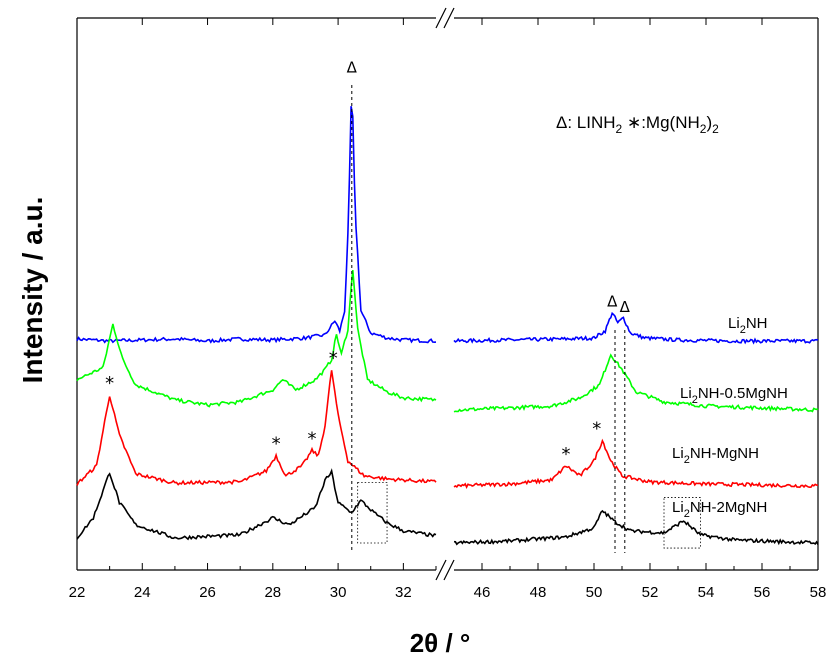  What do you see at coordinates (650, 592) in the screenshot?
I see `x-tick-label: 52` at bounding box center [650, 592].